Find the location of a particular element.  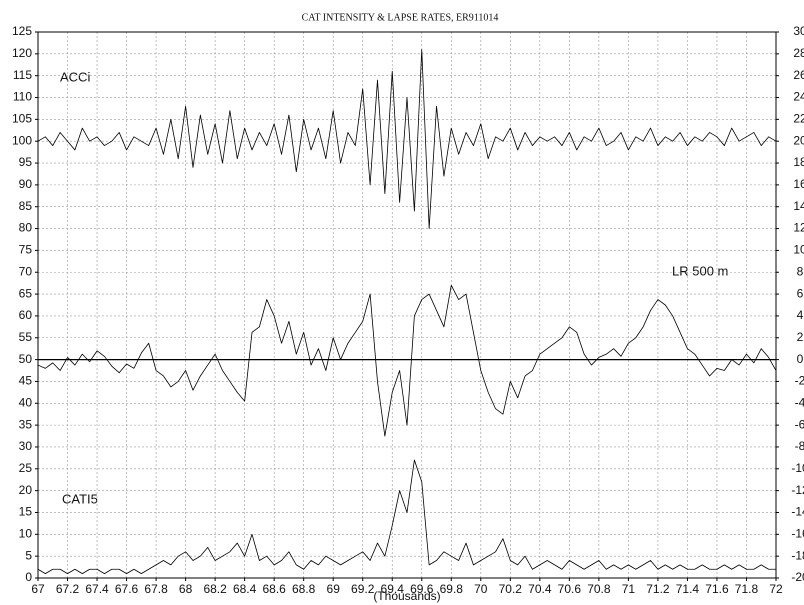

x-tick-label: 68 is located at coordinates (186, 589).